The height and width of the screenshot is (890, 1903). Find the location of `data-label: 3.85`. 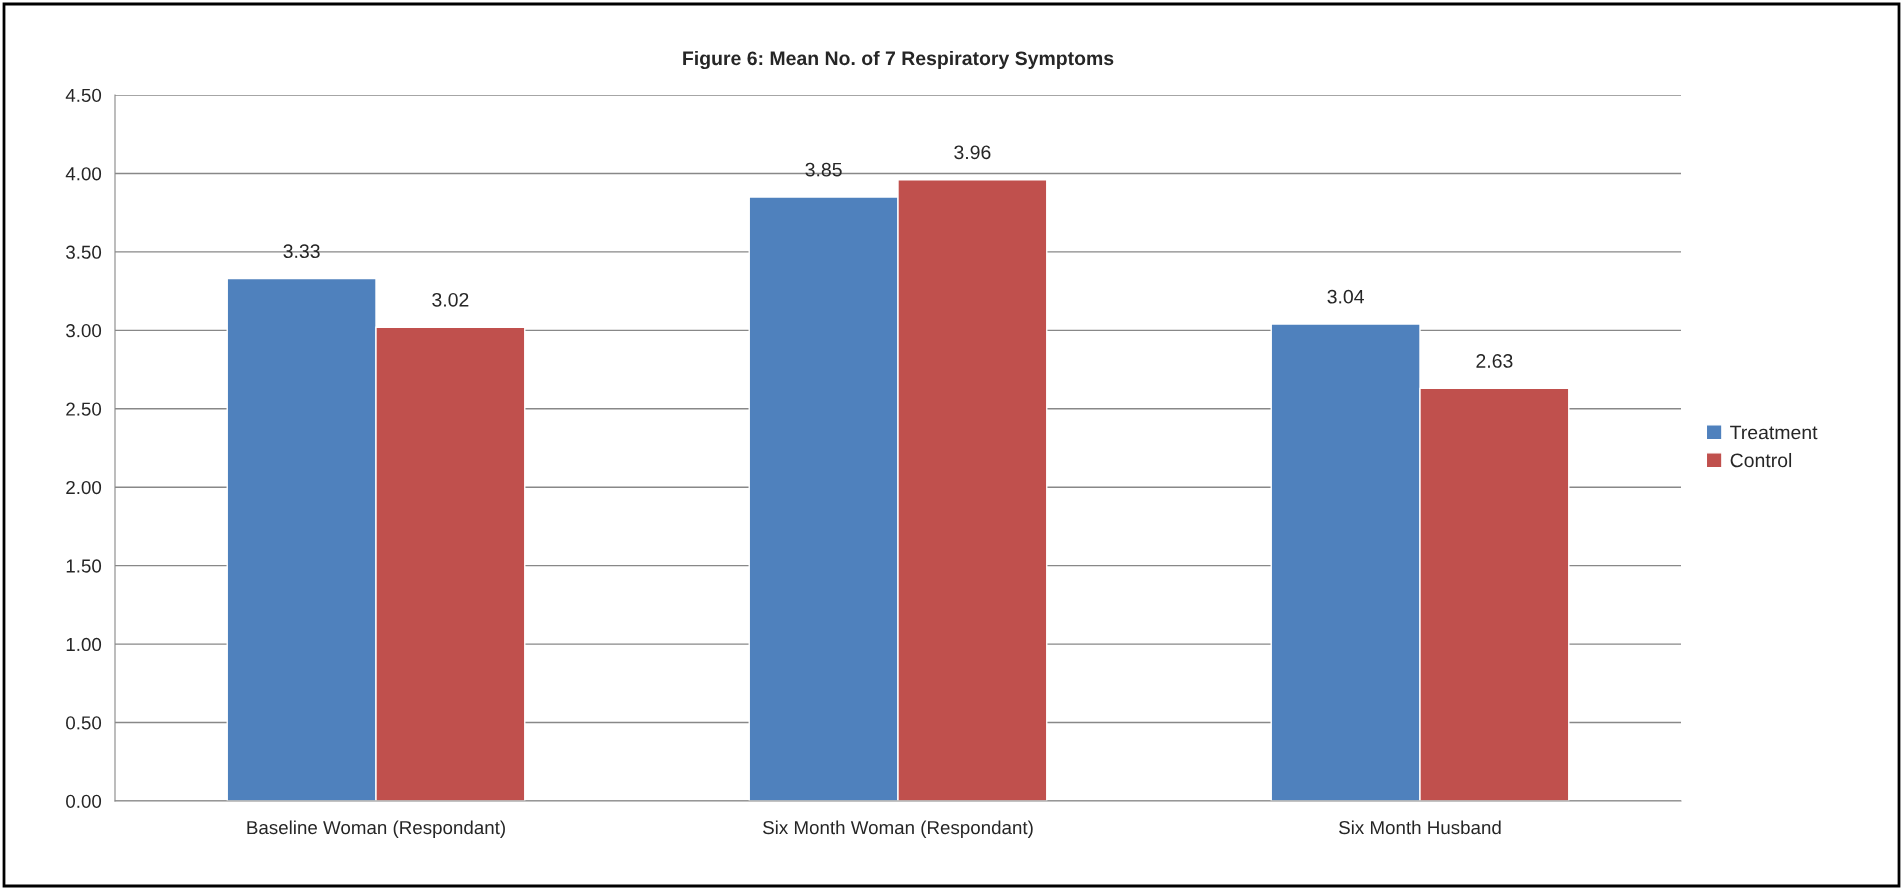

data-label: 3.85 is located at coordinates (823, 169).